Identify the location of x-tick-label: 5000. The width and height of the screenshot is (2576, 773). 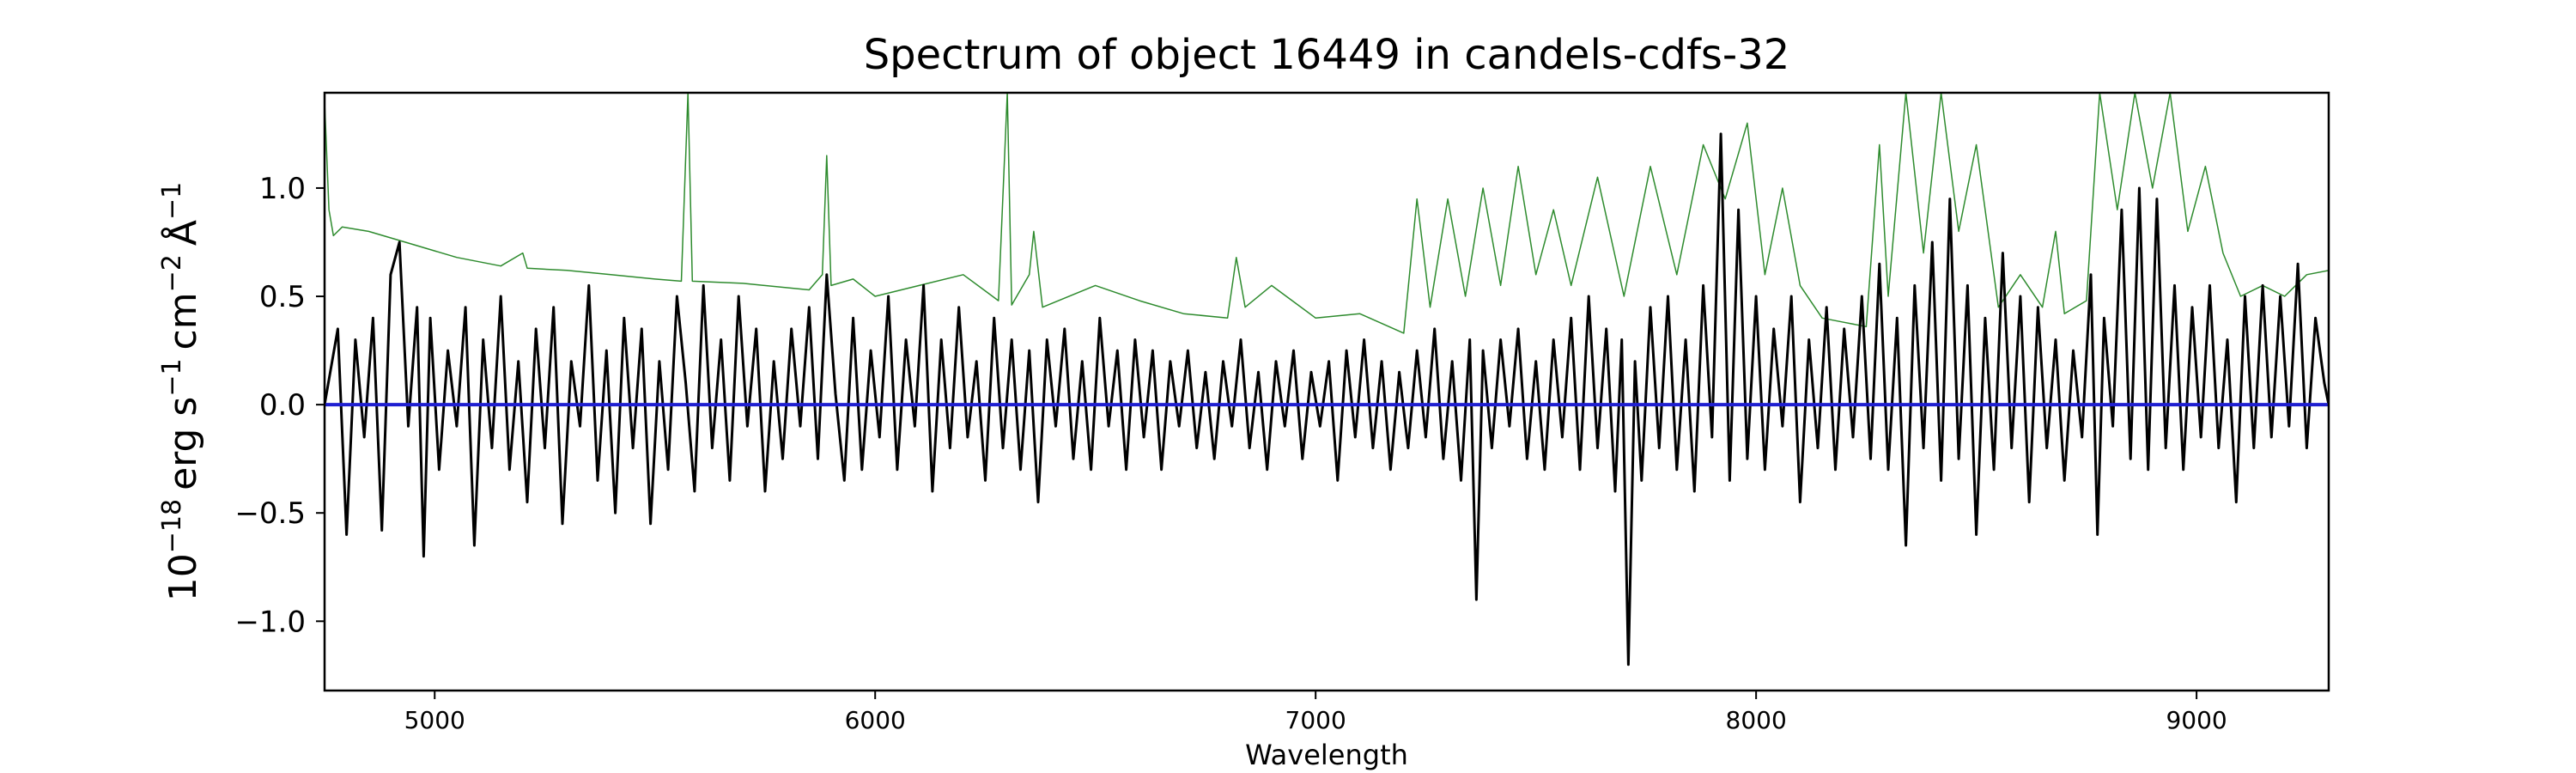
(434, 720).